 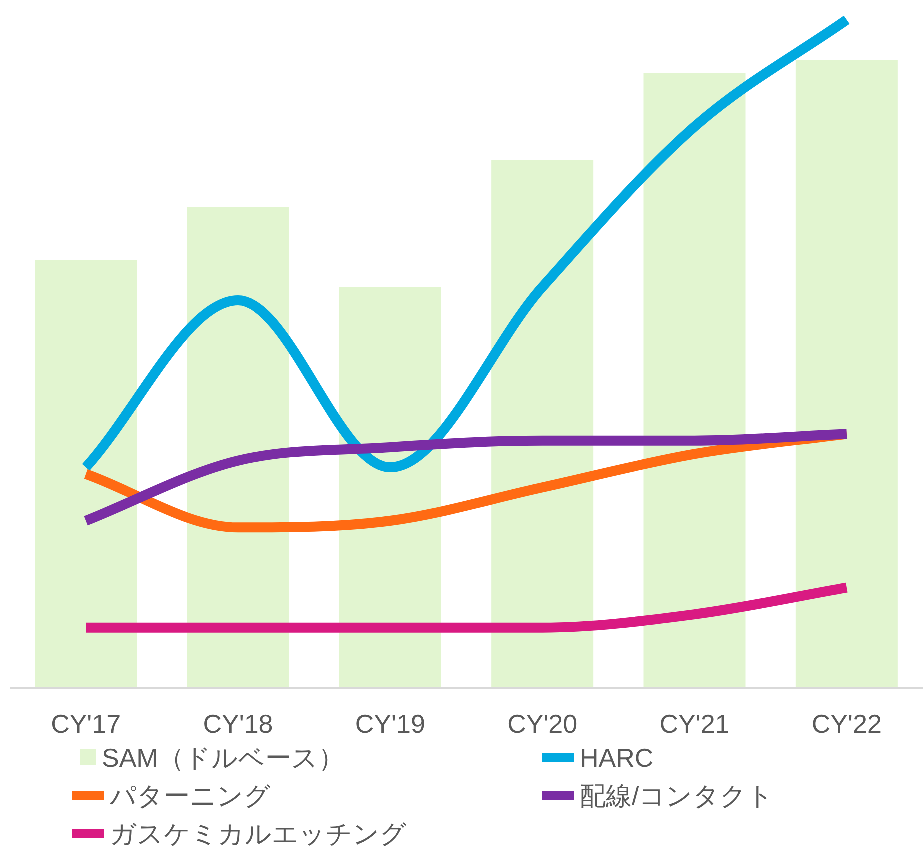 What do you see at coordinates (617, 758) in the screenshot?
I see `legend-label: HARC` at bounding box center [617, 758].